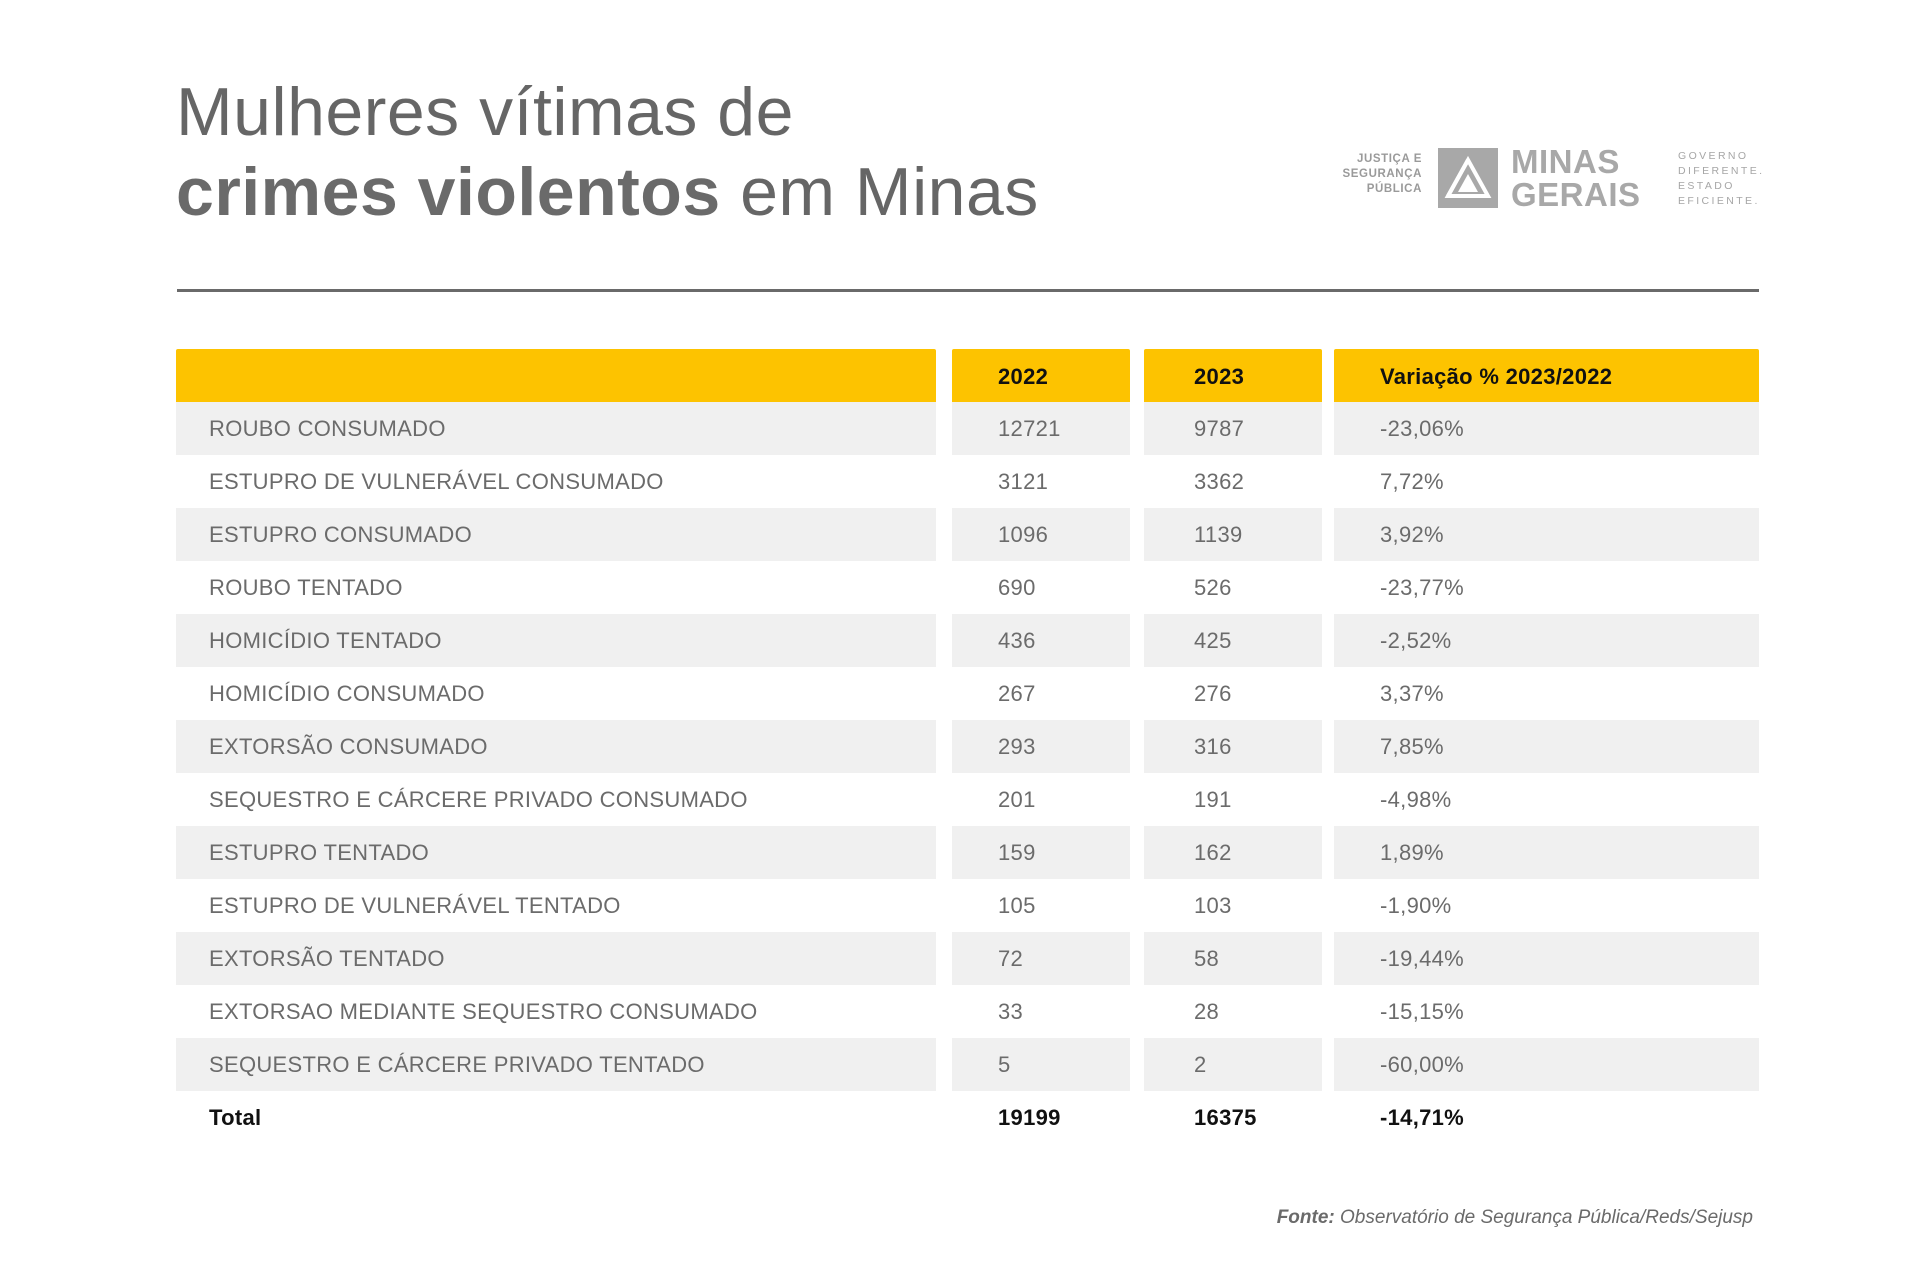 The height and width of the screenshot is (1272, 1920). I want to click on cell-2022: 12721, so click(1041, 428).